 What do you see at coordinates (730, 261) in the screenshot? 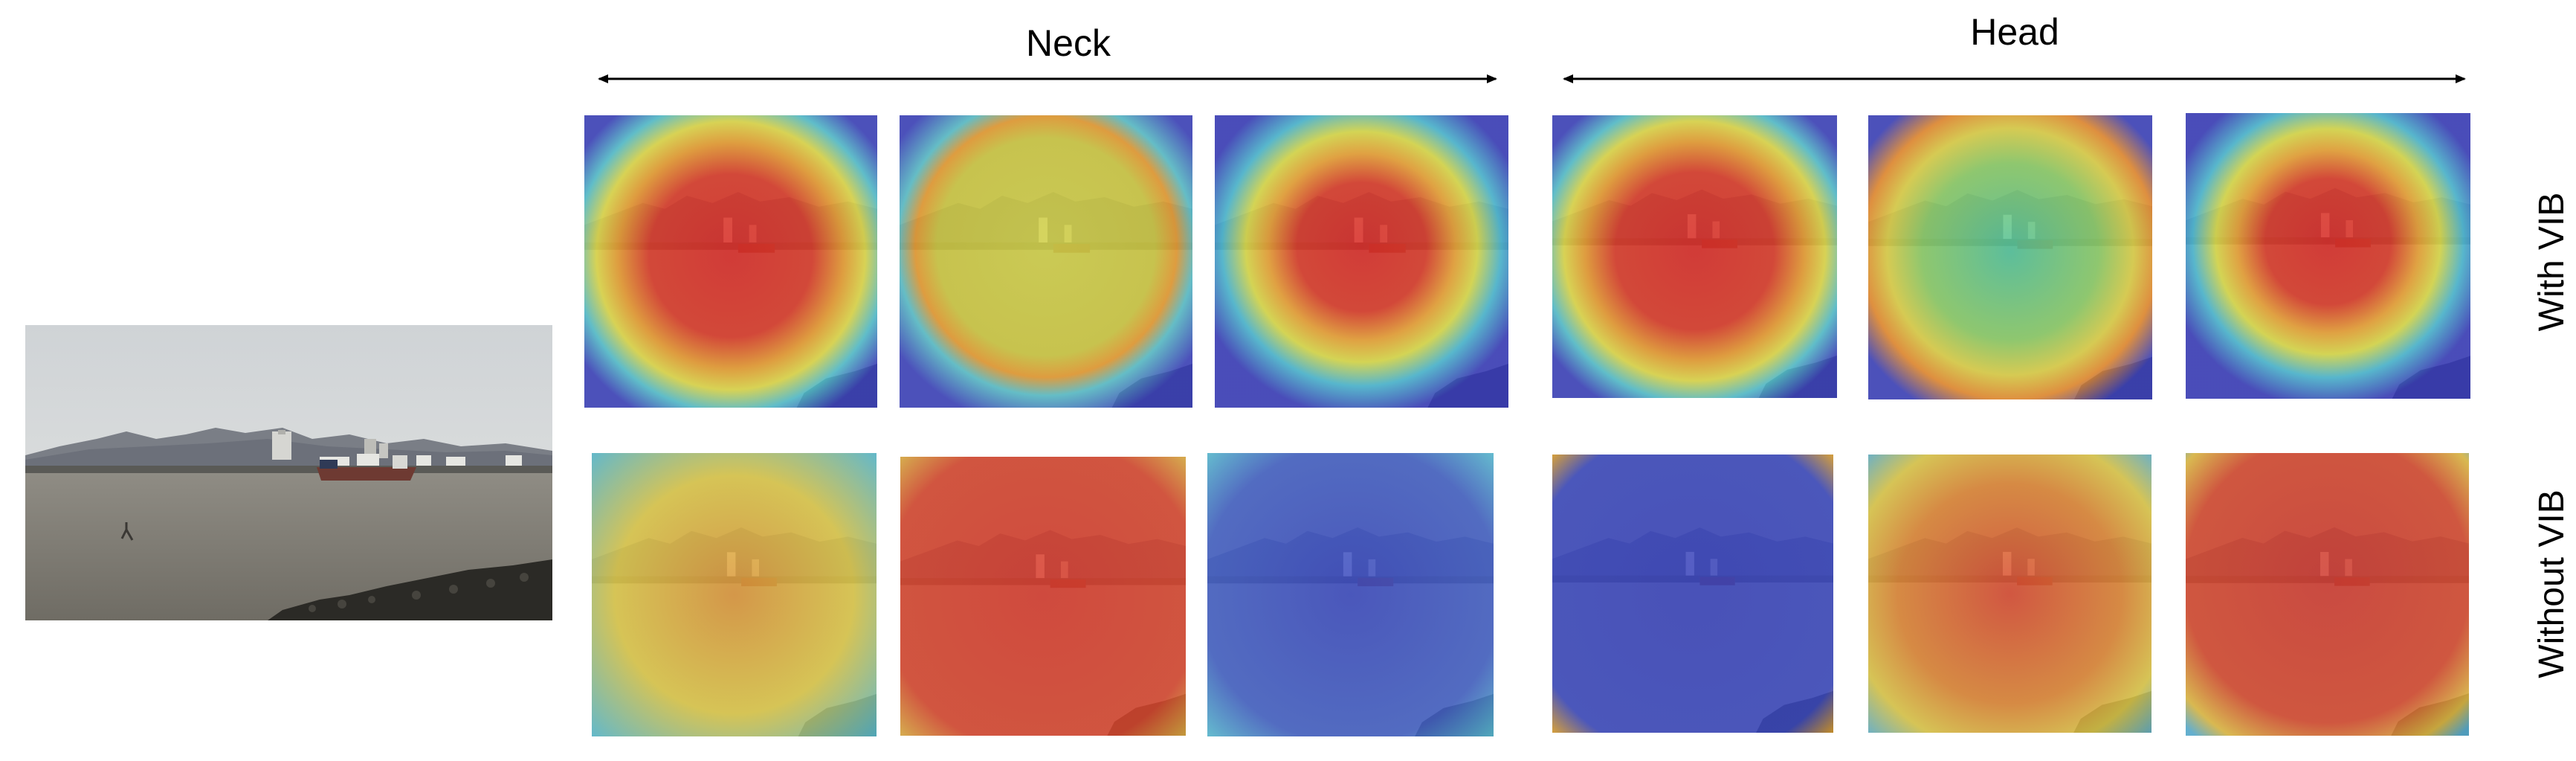
I see `heatmap-neck-1-with` at bounding box center [730, 261].